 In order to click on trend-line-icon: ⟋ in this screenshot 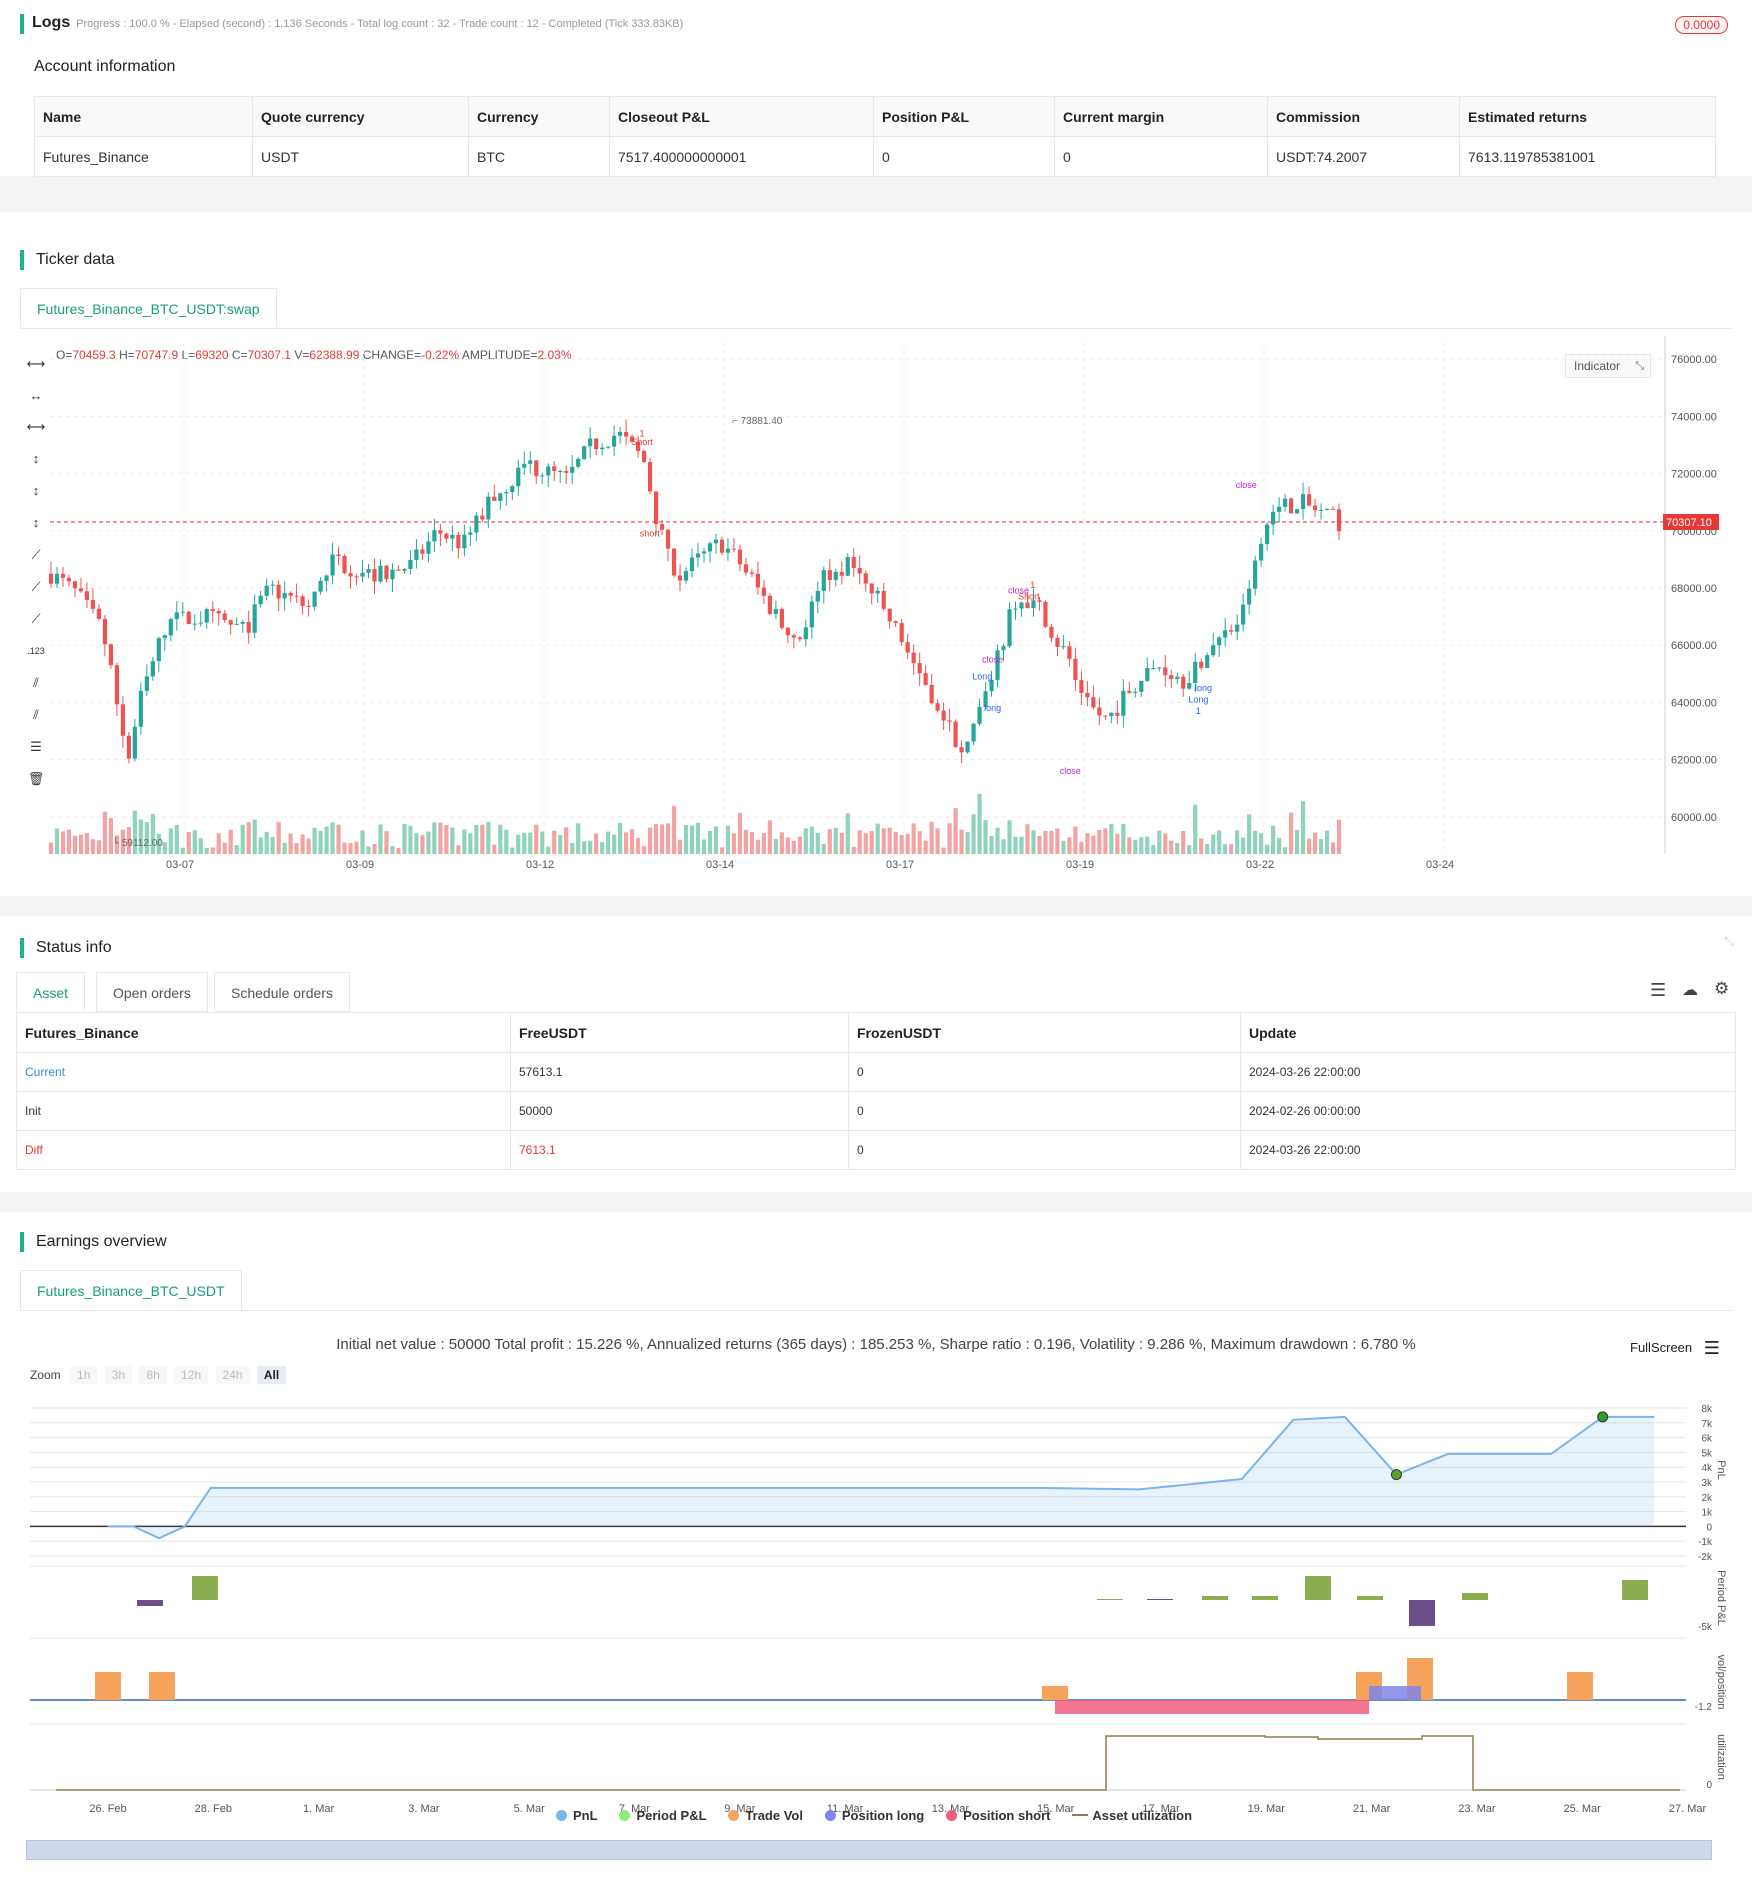, I will do `click(36, 554)`.